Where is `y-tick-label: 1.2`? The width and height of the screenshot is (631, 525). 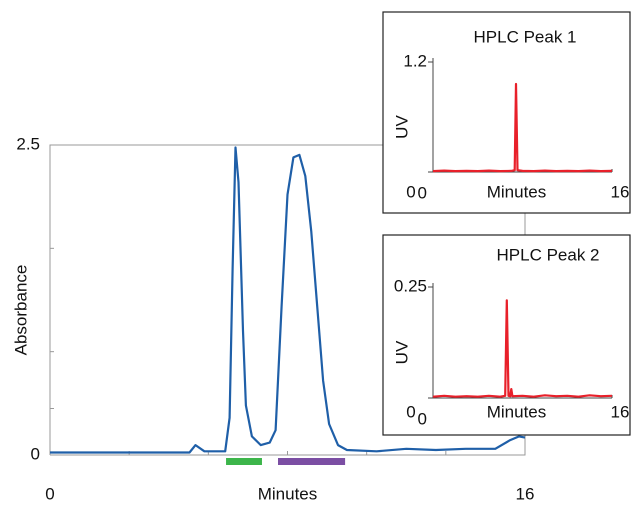
y-tick-label: 1.2 is located at coordinates (415, 60).